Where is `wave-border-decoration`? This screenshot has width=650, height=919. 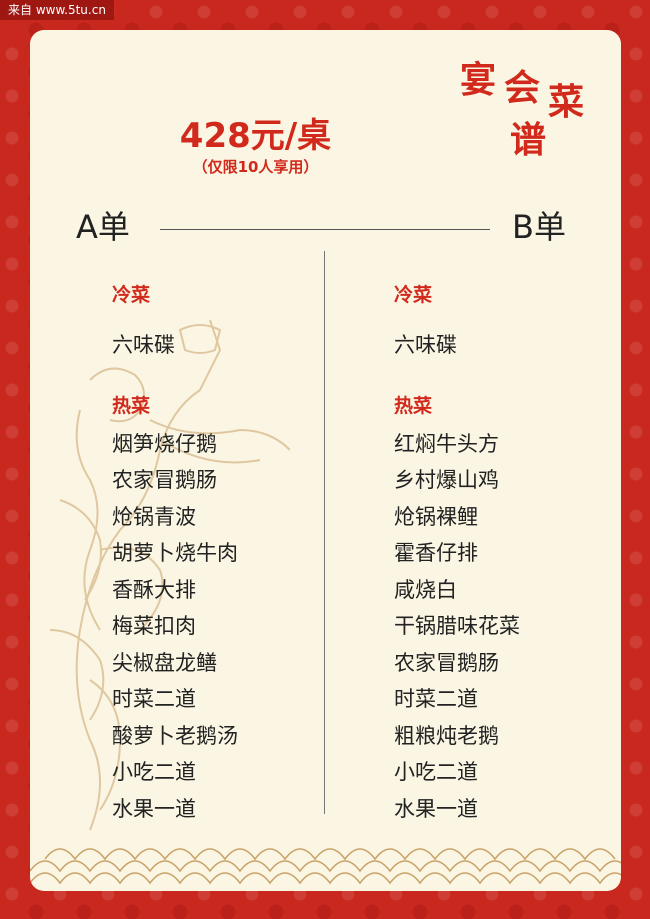 wave-border-decoration is located at coordinates (325, 866).